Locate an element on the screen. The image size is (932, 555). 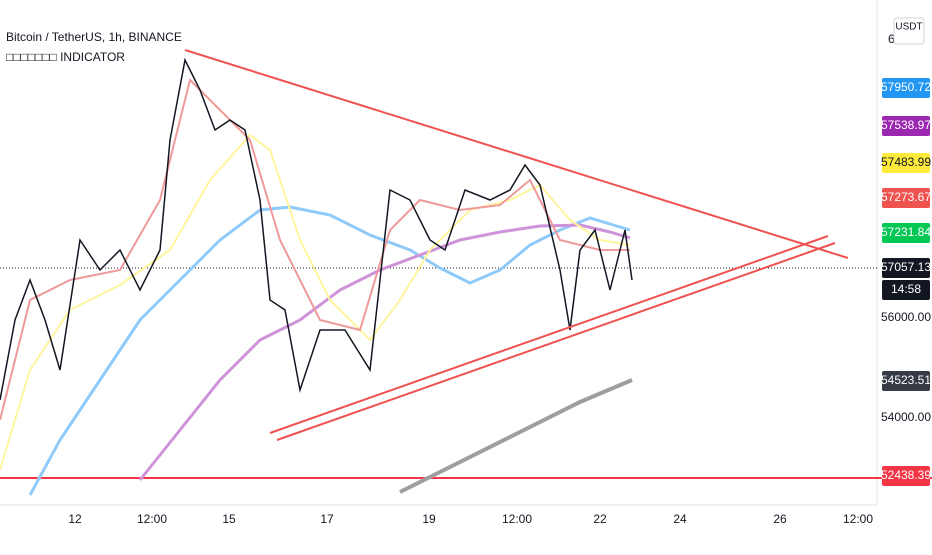
time-label: 19 is located at coordinates (429, 519).